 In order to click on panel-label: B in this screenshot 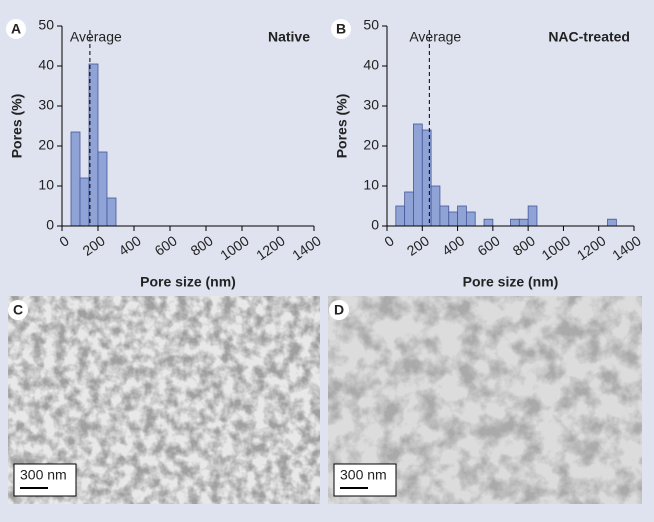, I will do `click(341, 29)`.